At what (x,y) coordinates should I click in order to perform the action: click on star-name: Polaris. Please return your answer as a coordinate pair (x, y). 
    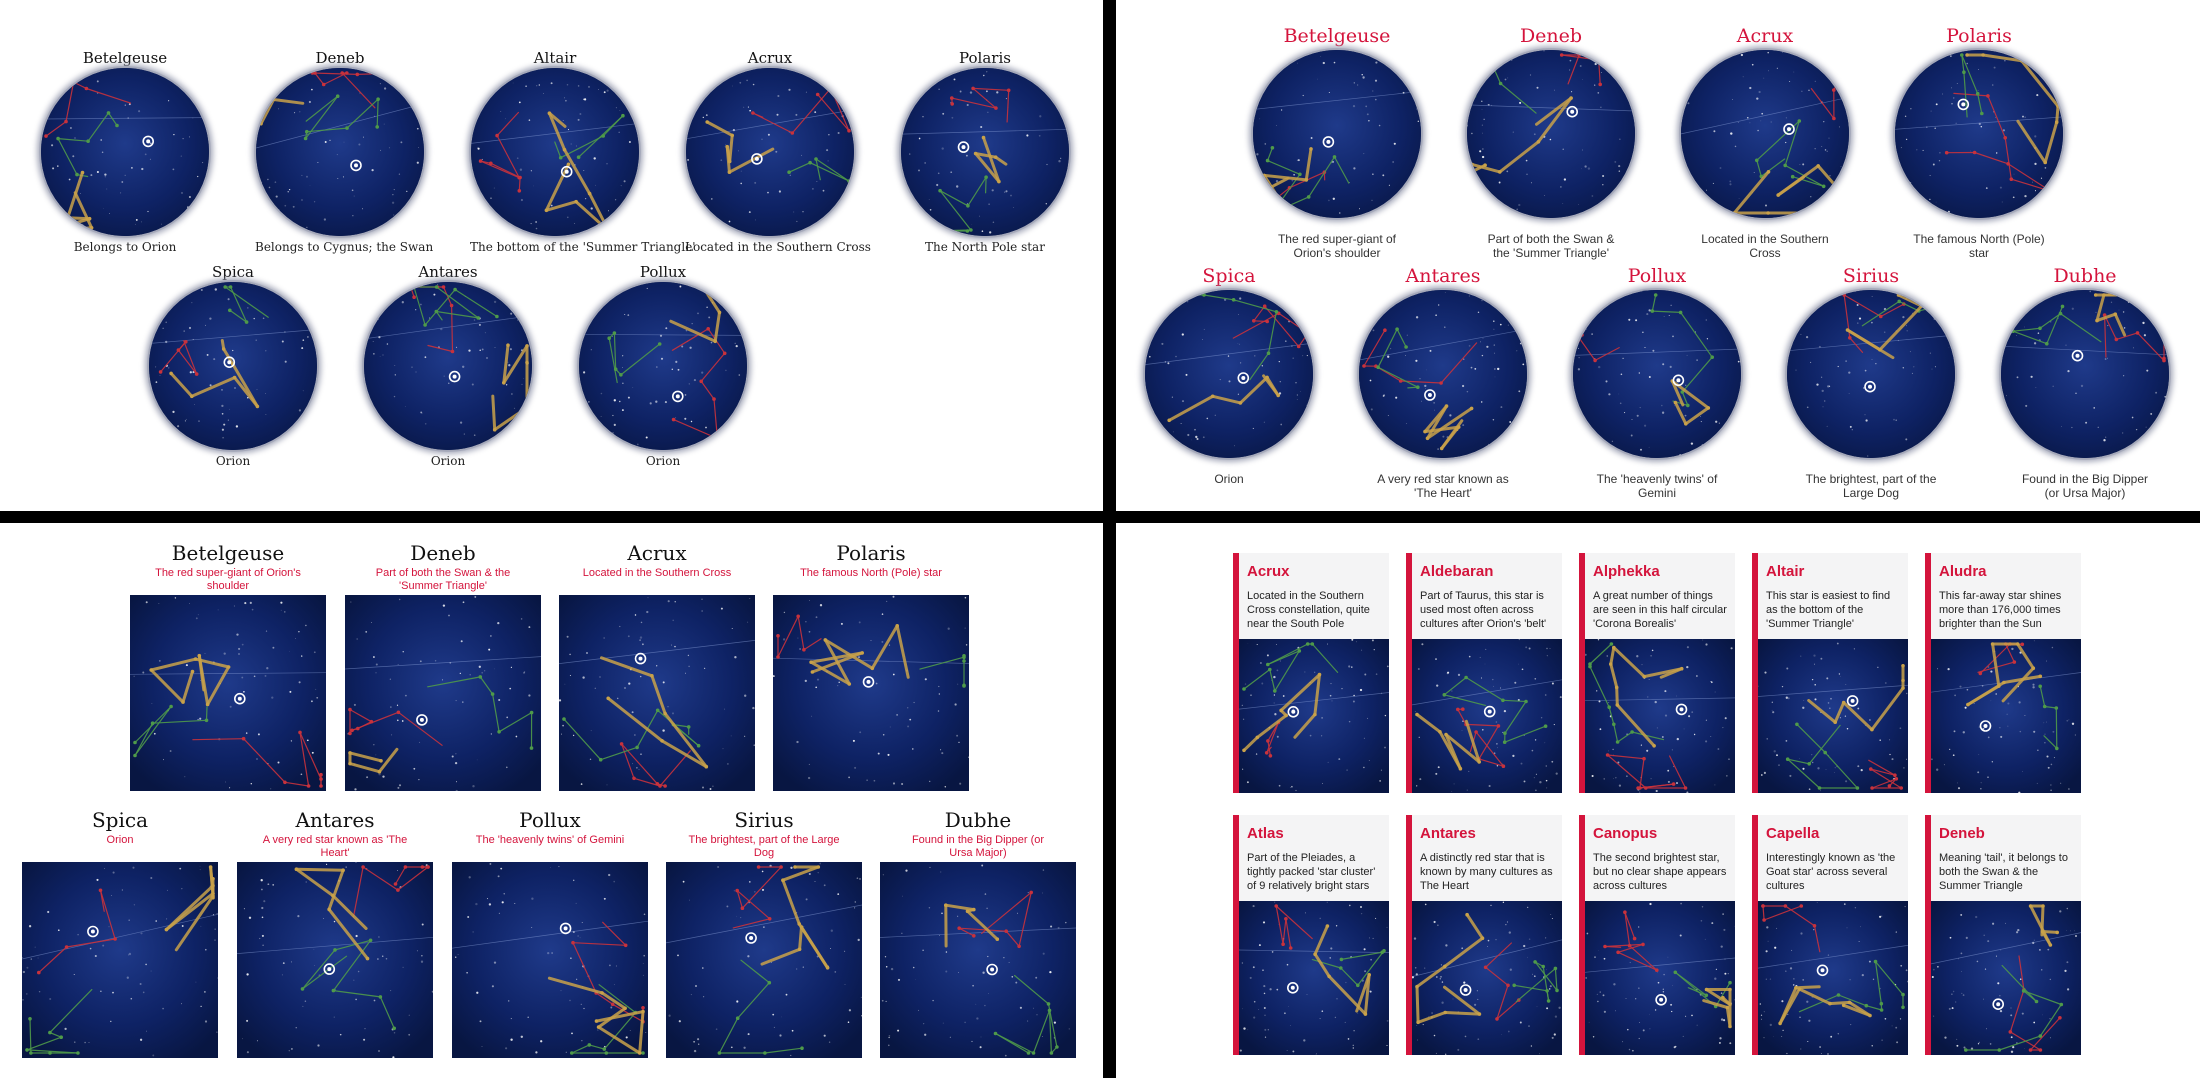
    Looking at the image, I should click on (871, 553).